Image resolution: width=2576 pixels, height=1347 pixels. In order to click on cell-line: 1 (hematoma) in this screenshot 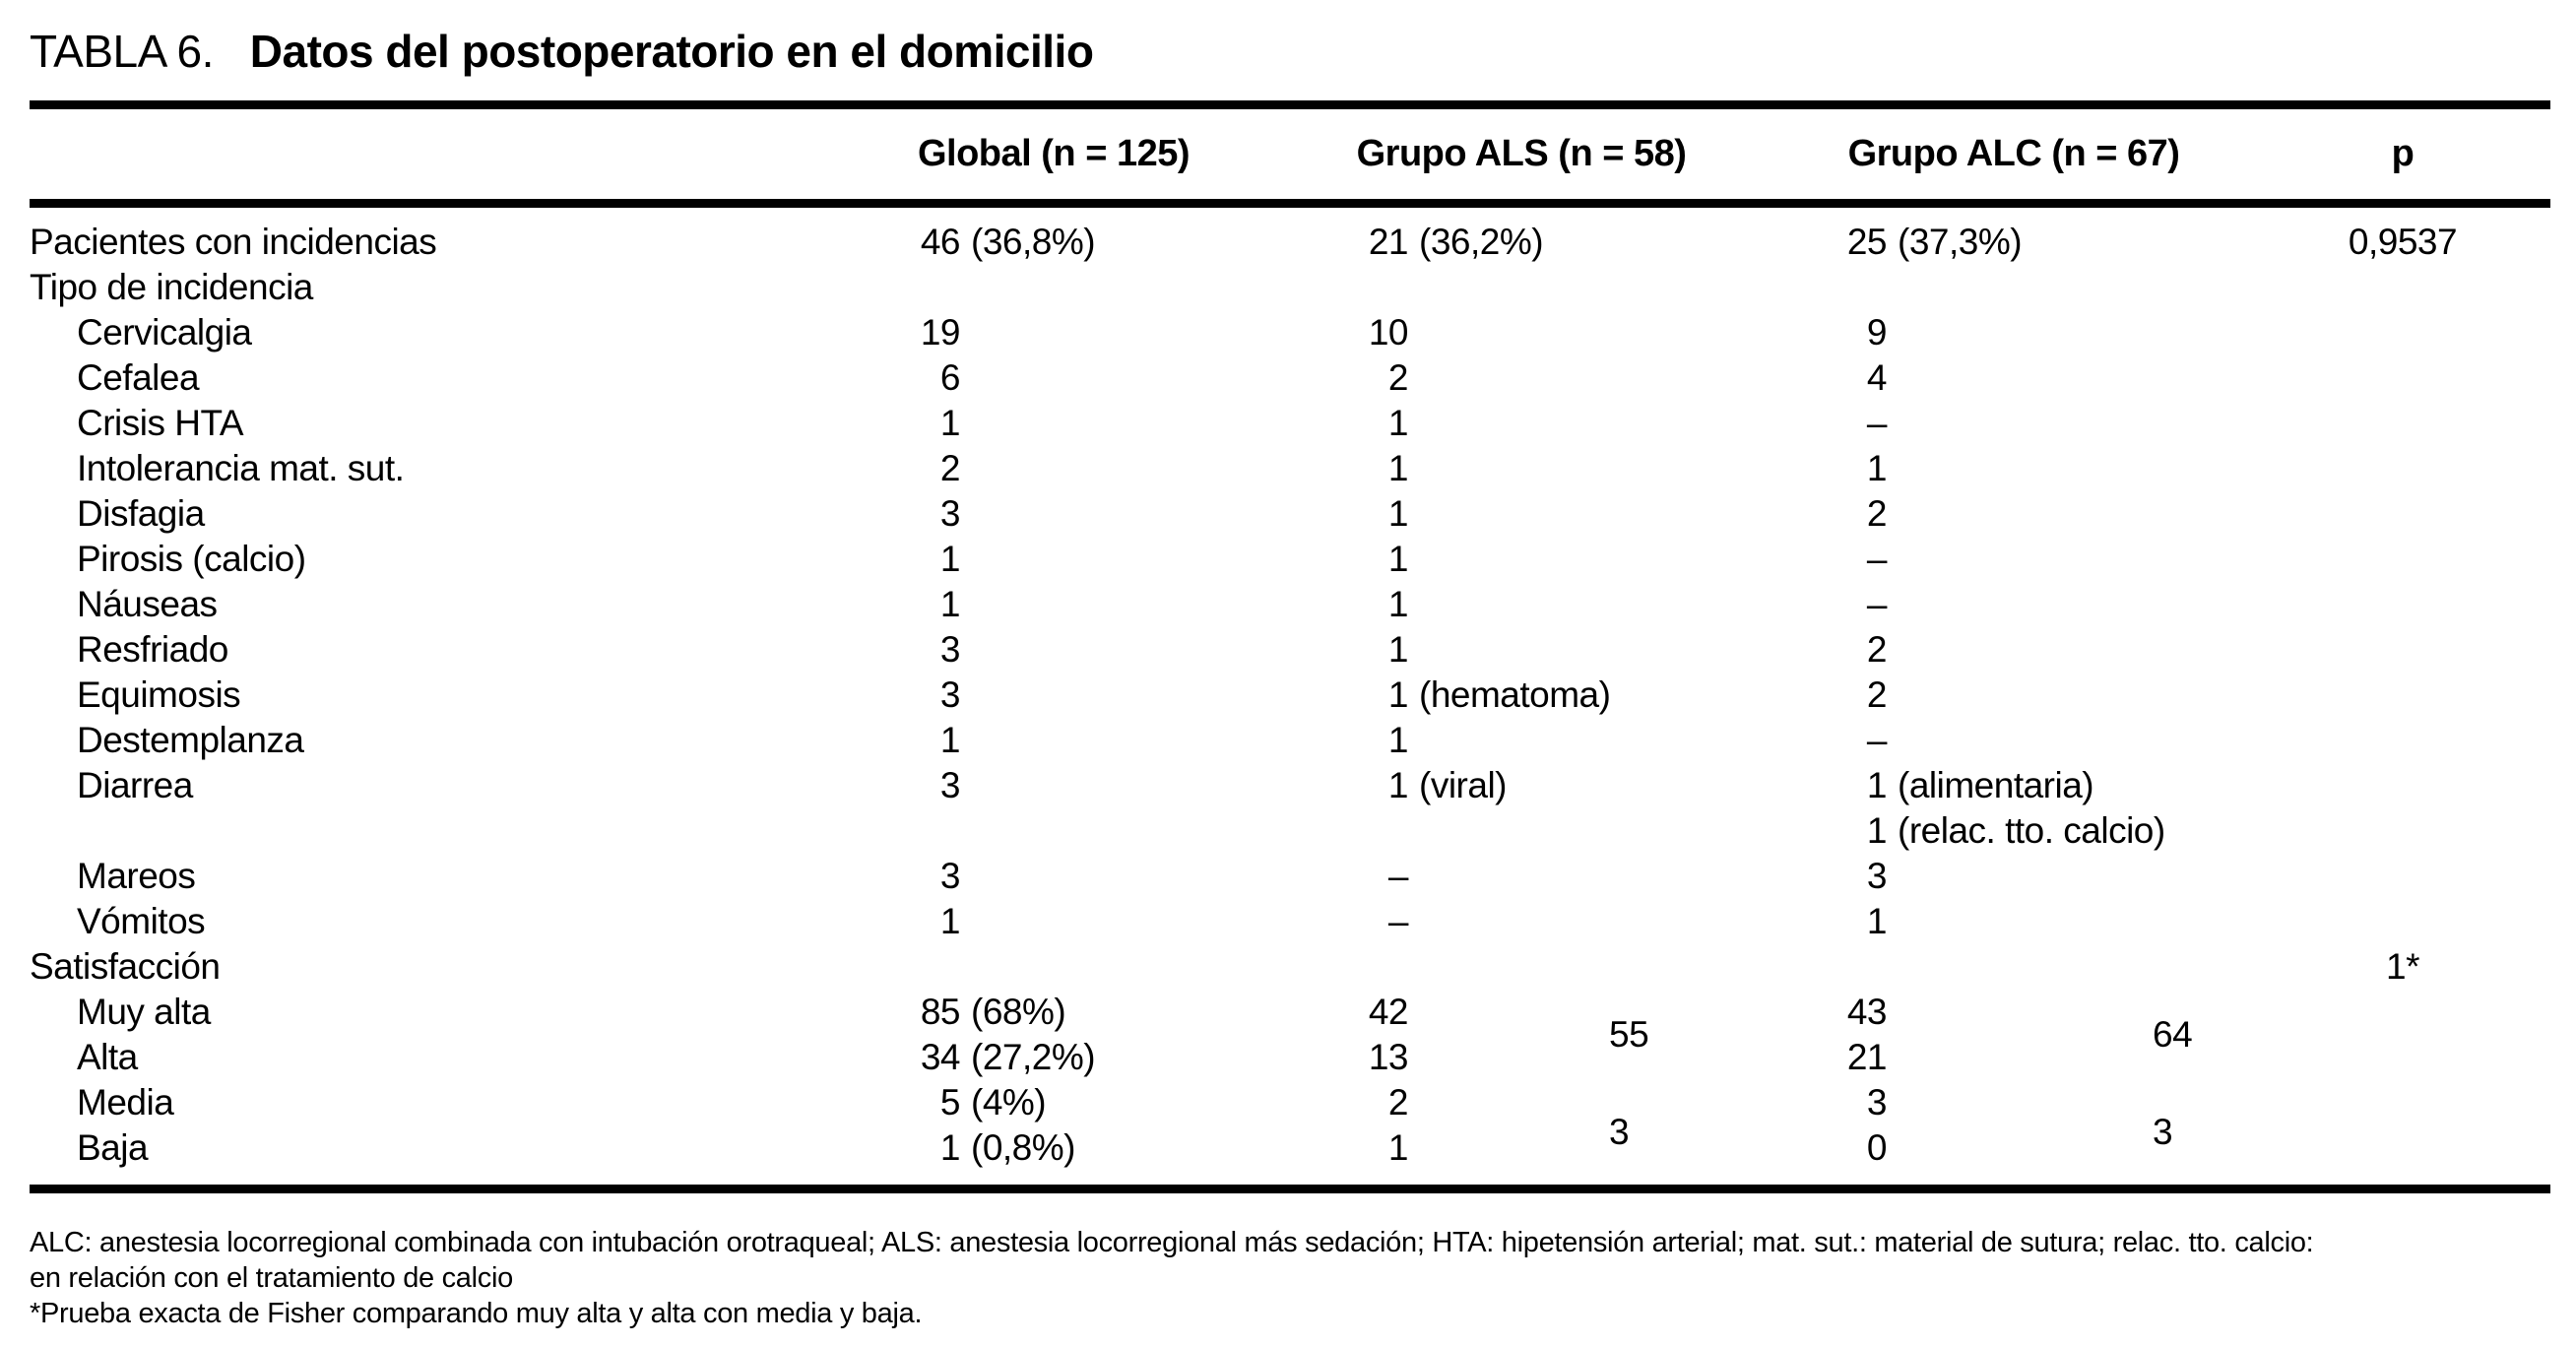, I will do `click(1440, 695)`.